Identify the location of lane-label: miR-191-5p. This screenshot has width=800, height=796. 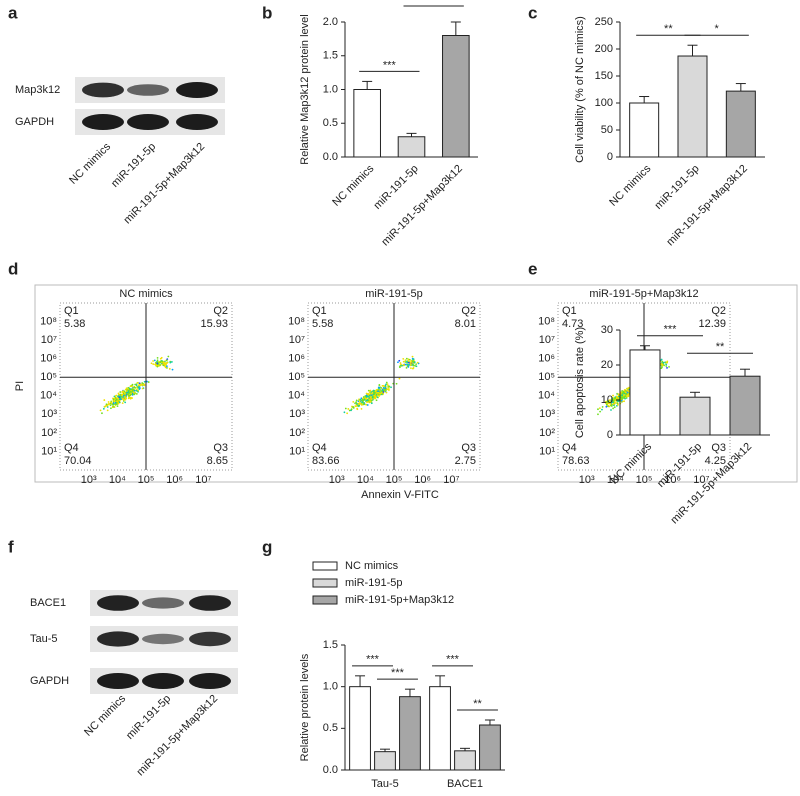
(148, 717).